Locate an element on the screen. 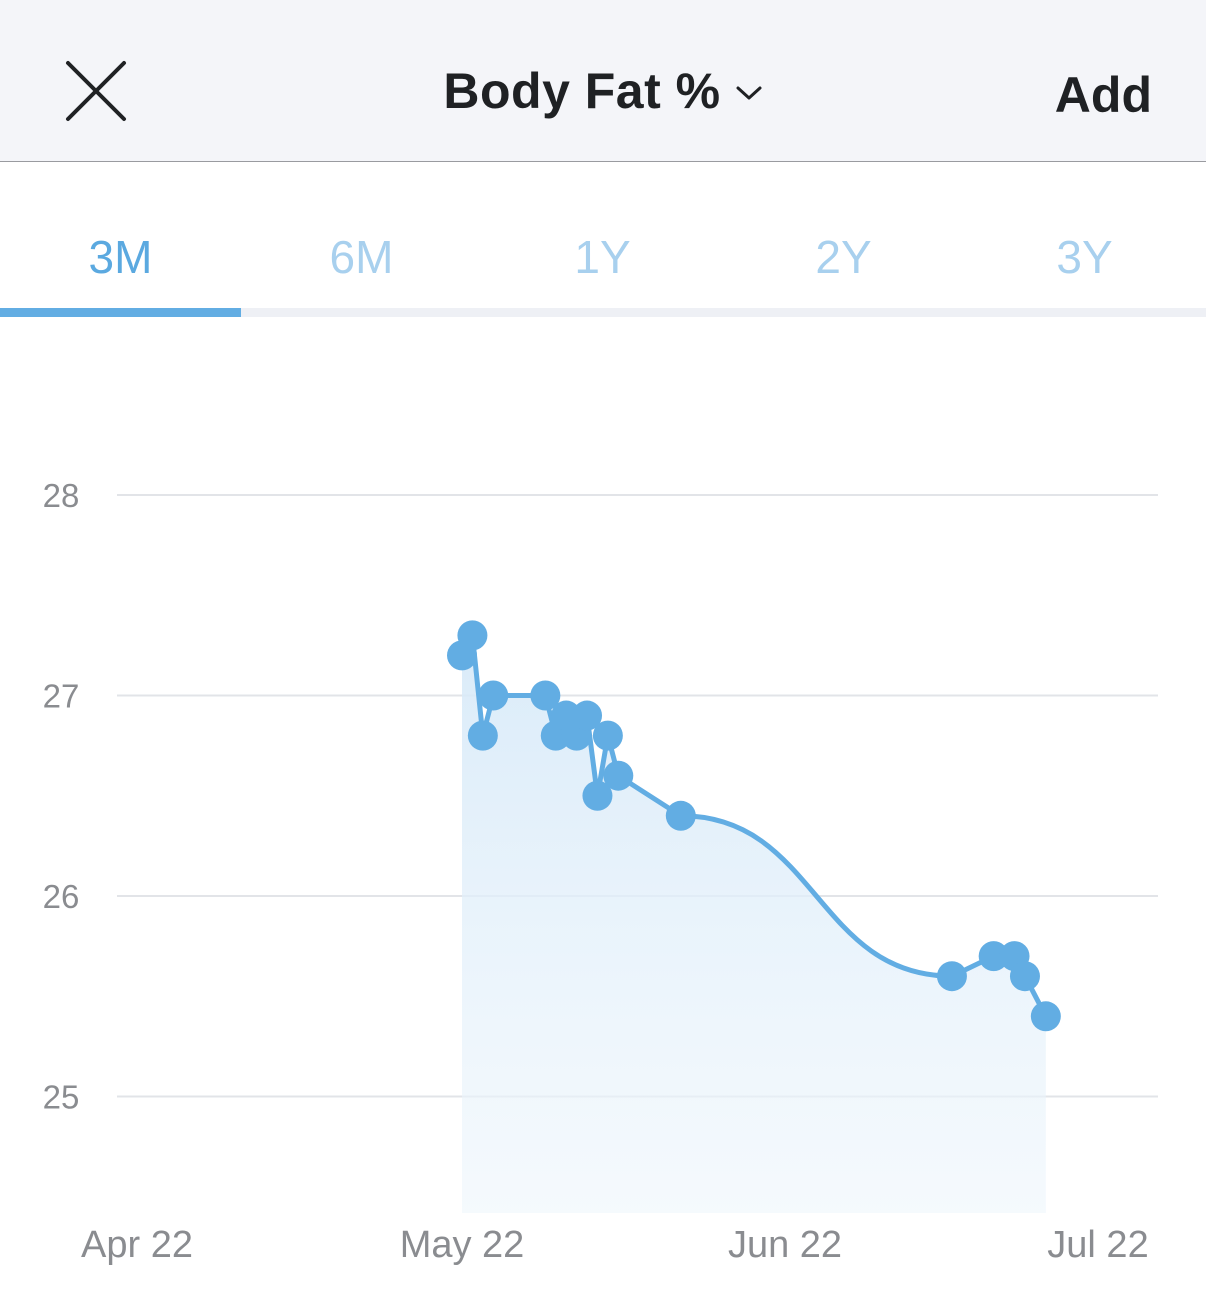  header-bar: Body Fat % Add is located at coordinates (603, 81).